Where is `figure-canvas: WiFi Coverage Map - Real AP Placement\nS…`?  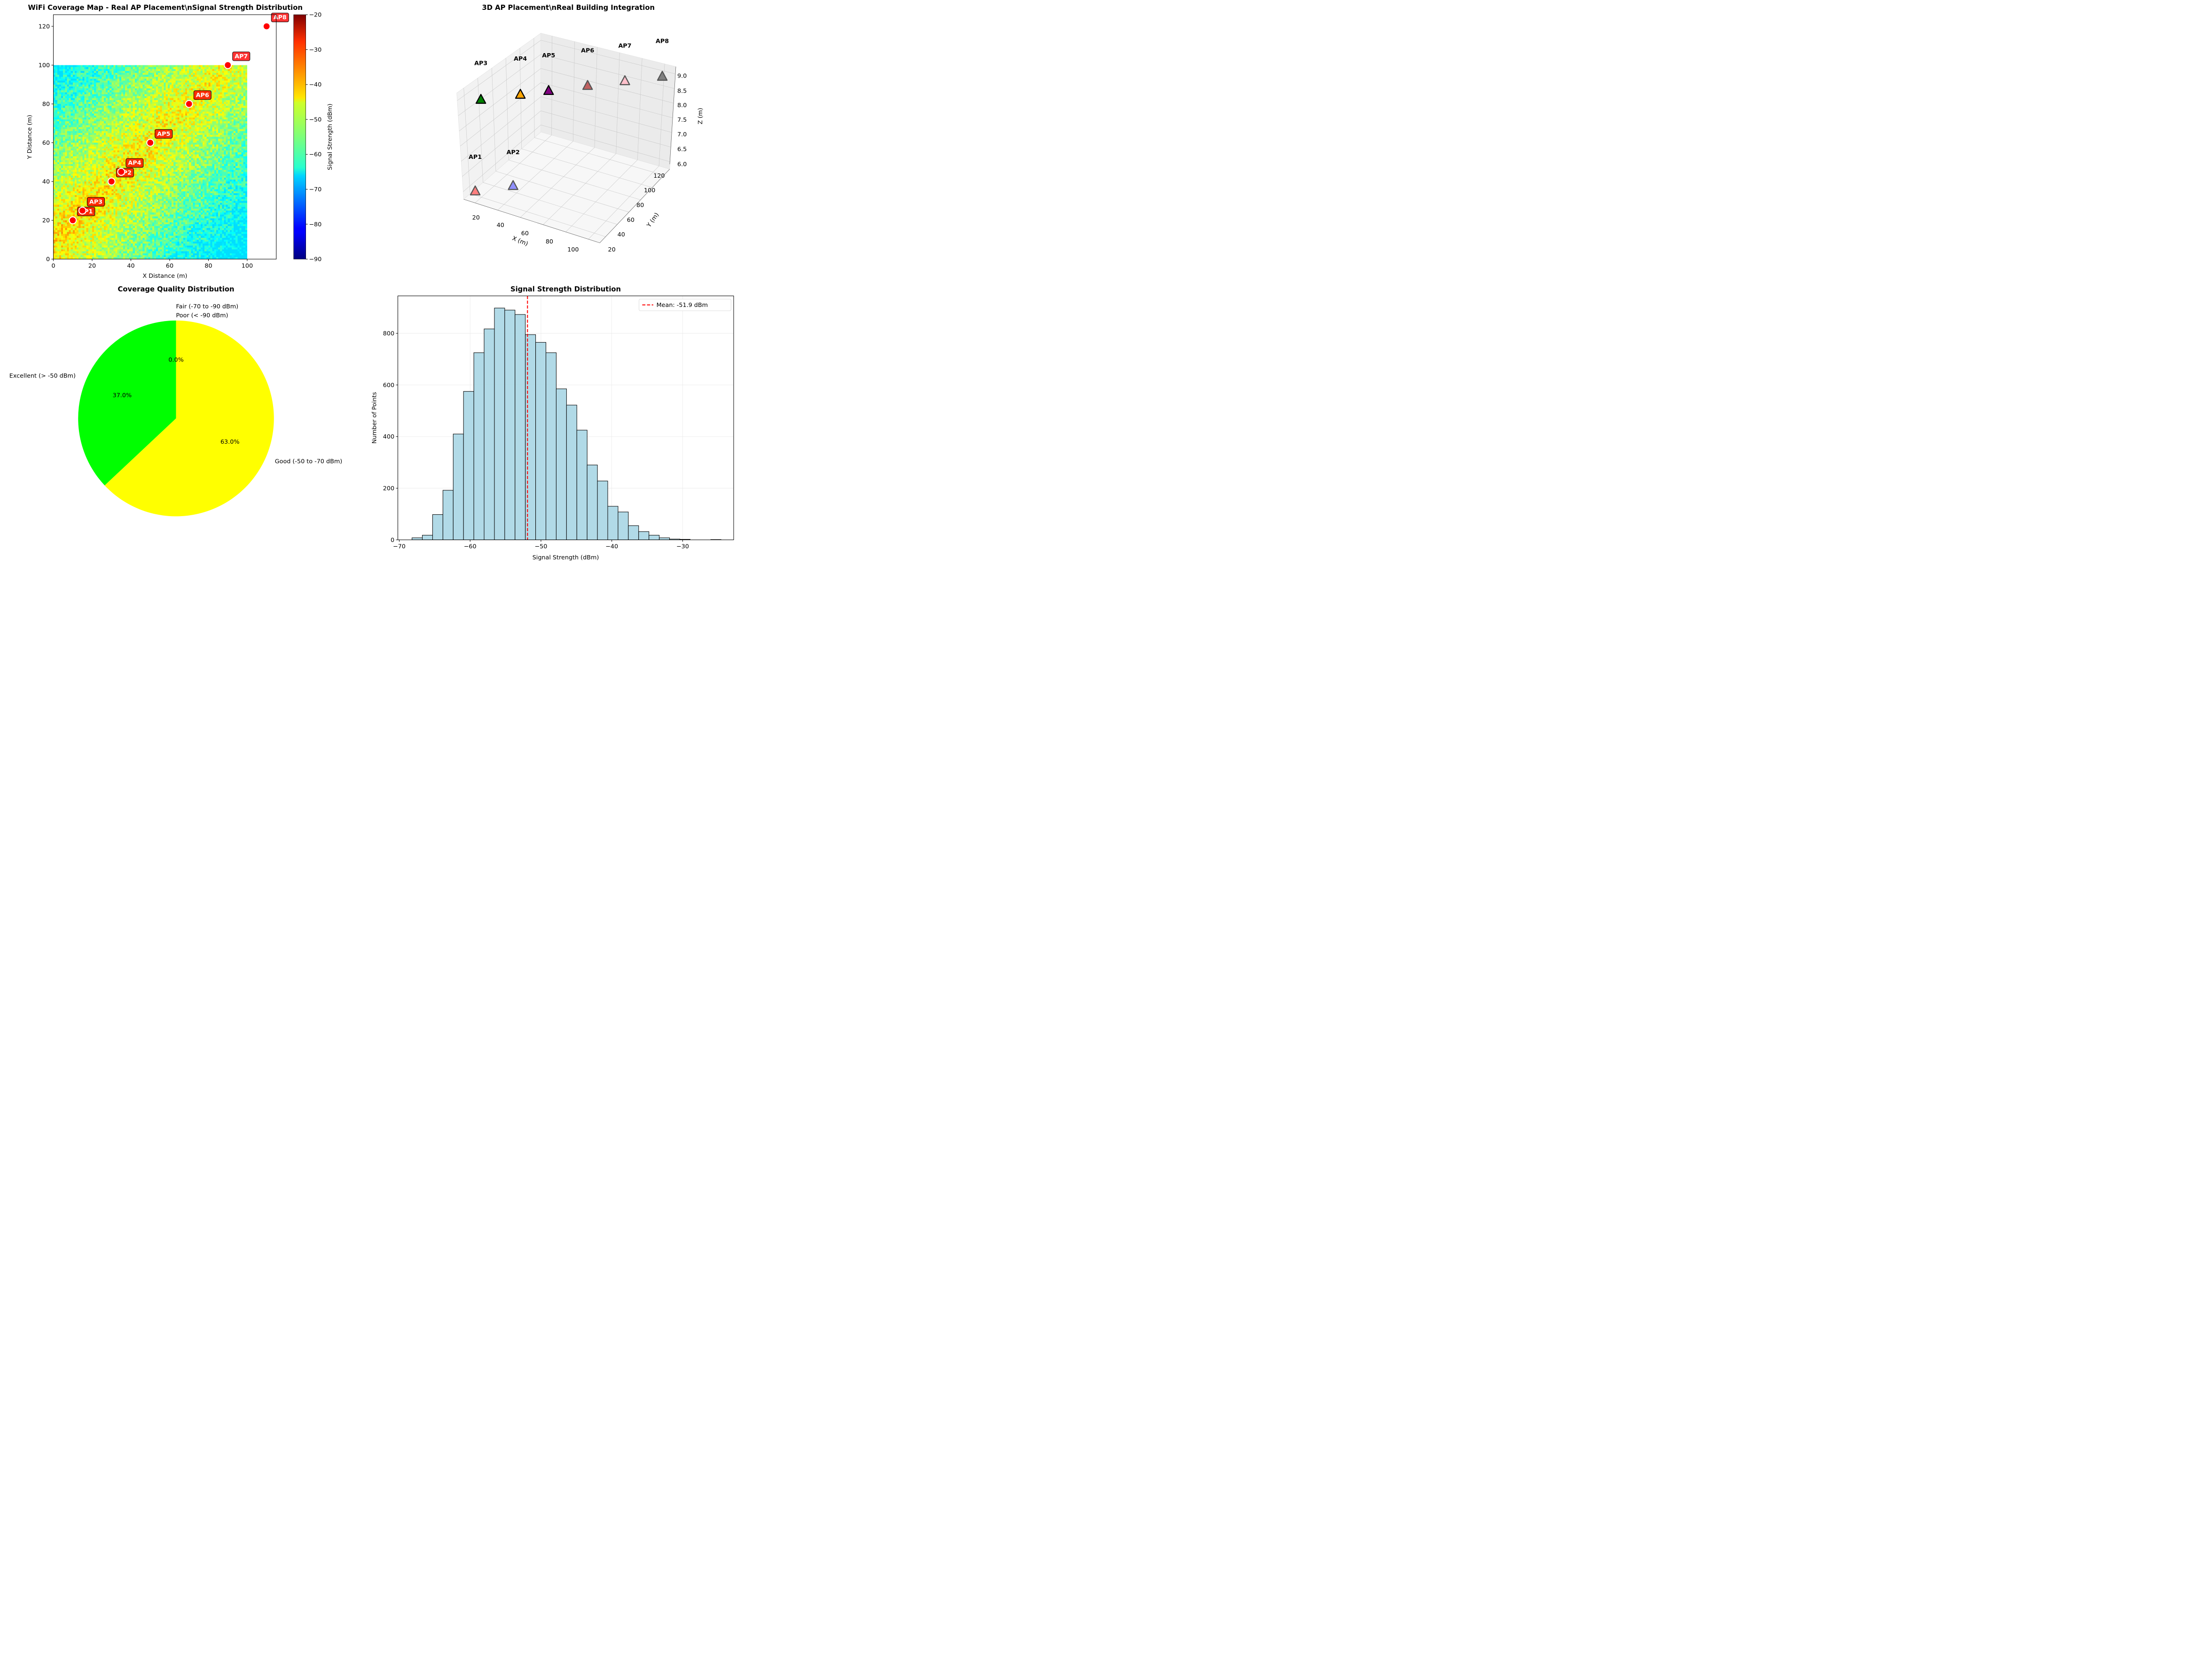
figure-canvas: WiFi Coverage Map - Real AP Placement\nS… is located at coordinates (371, 282).